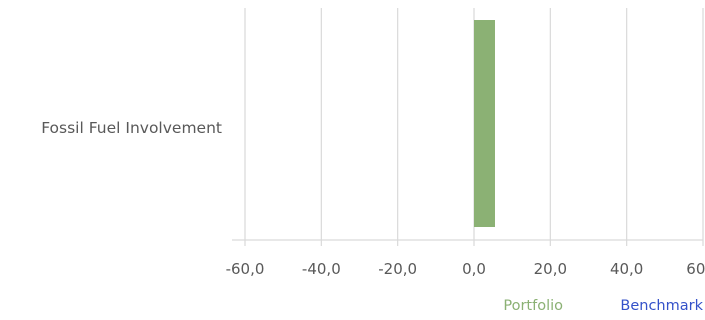 Image resolution: width=705 pixels, height=320 pixels. Describe the element at coordinates (661, 306) in the screenshot. I see `legend-benchmark: Benchmark` at that location.